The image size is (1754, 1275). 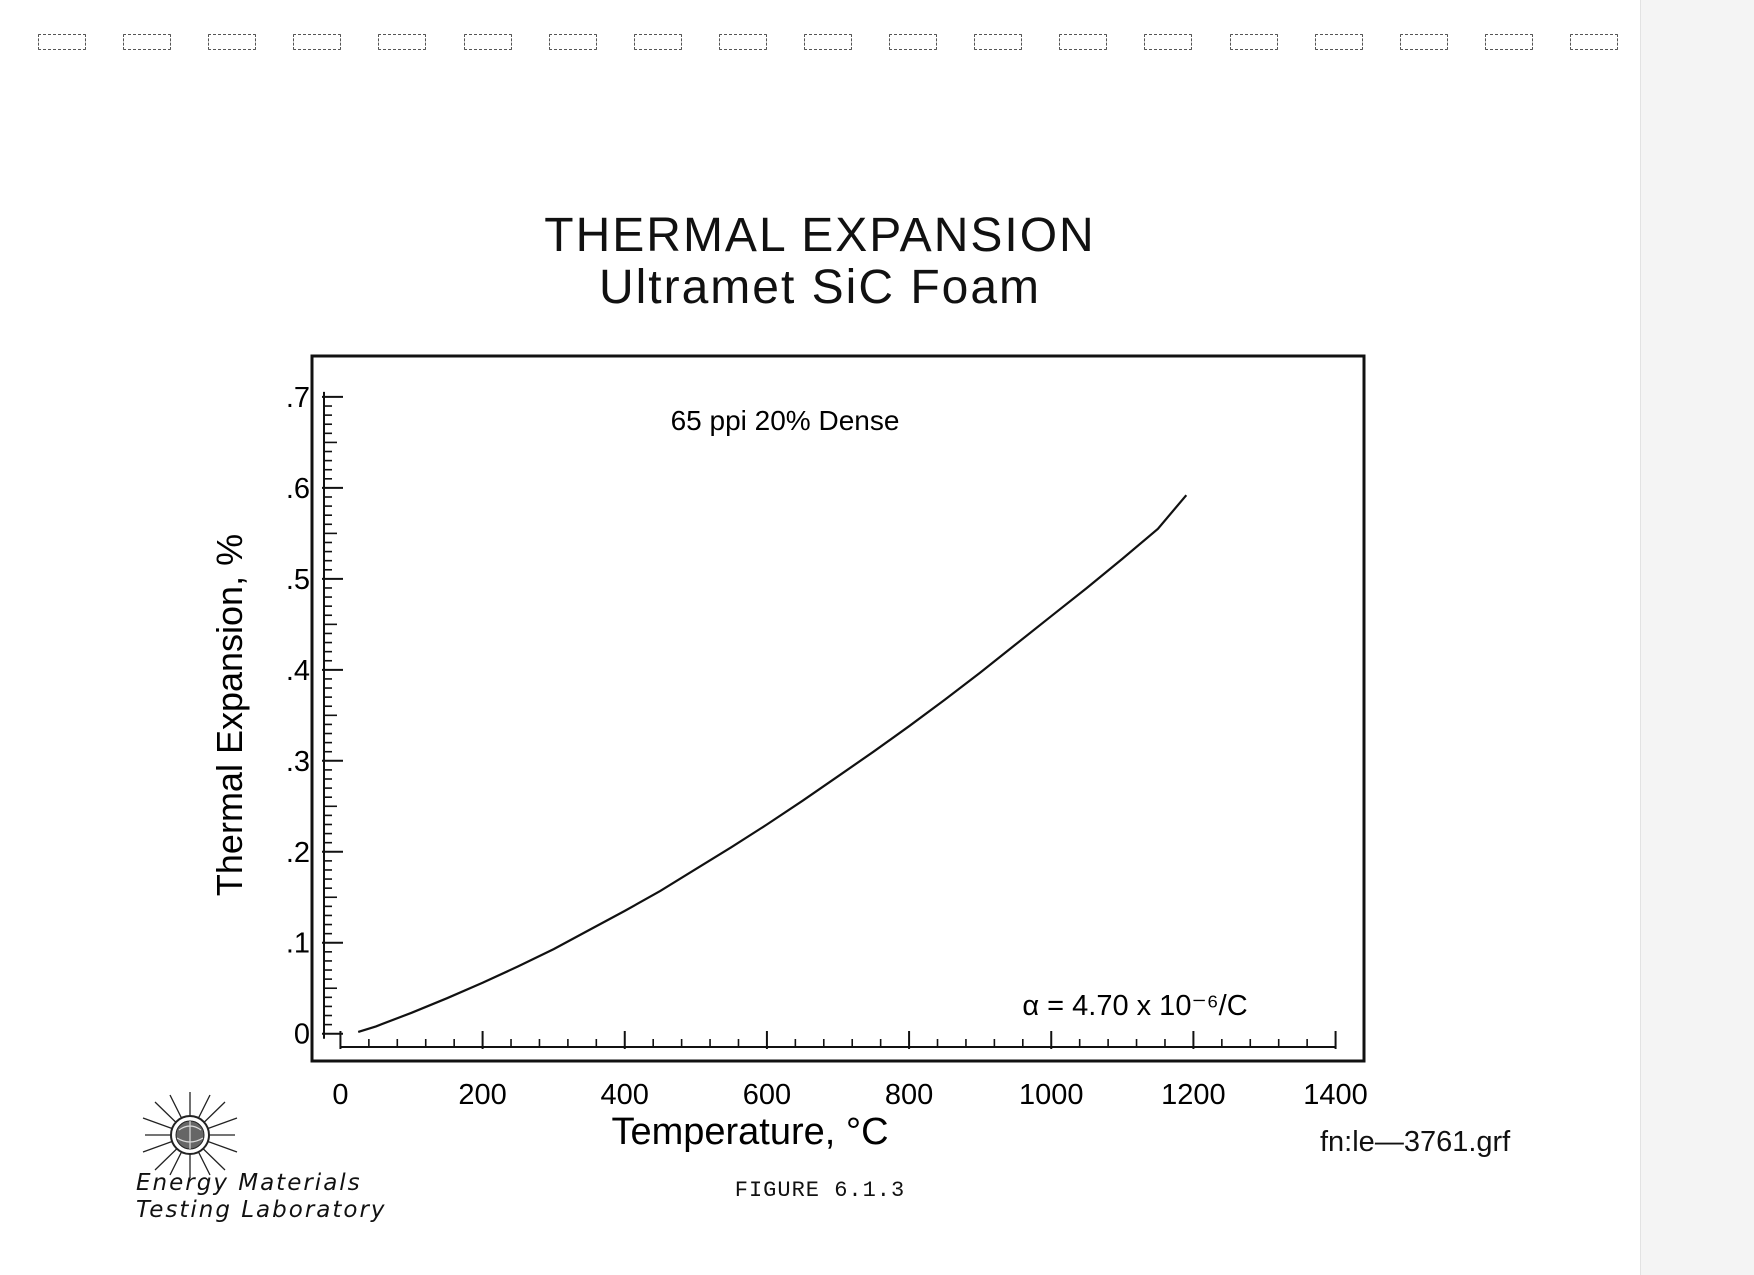 What do you see at coordinates (298, 944) in the screenshot?
I see `y-tick-label: .1` at bounding box center [298, 944].